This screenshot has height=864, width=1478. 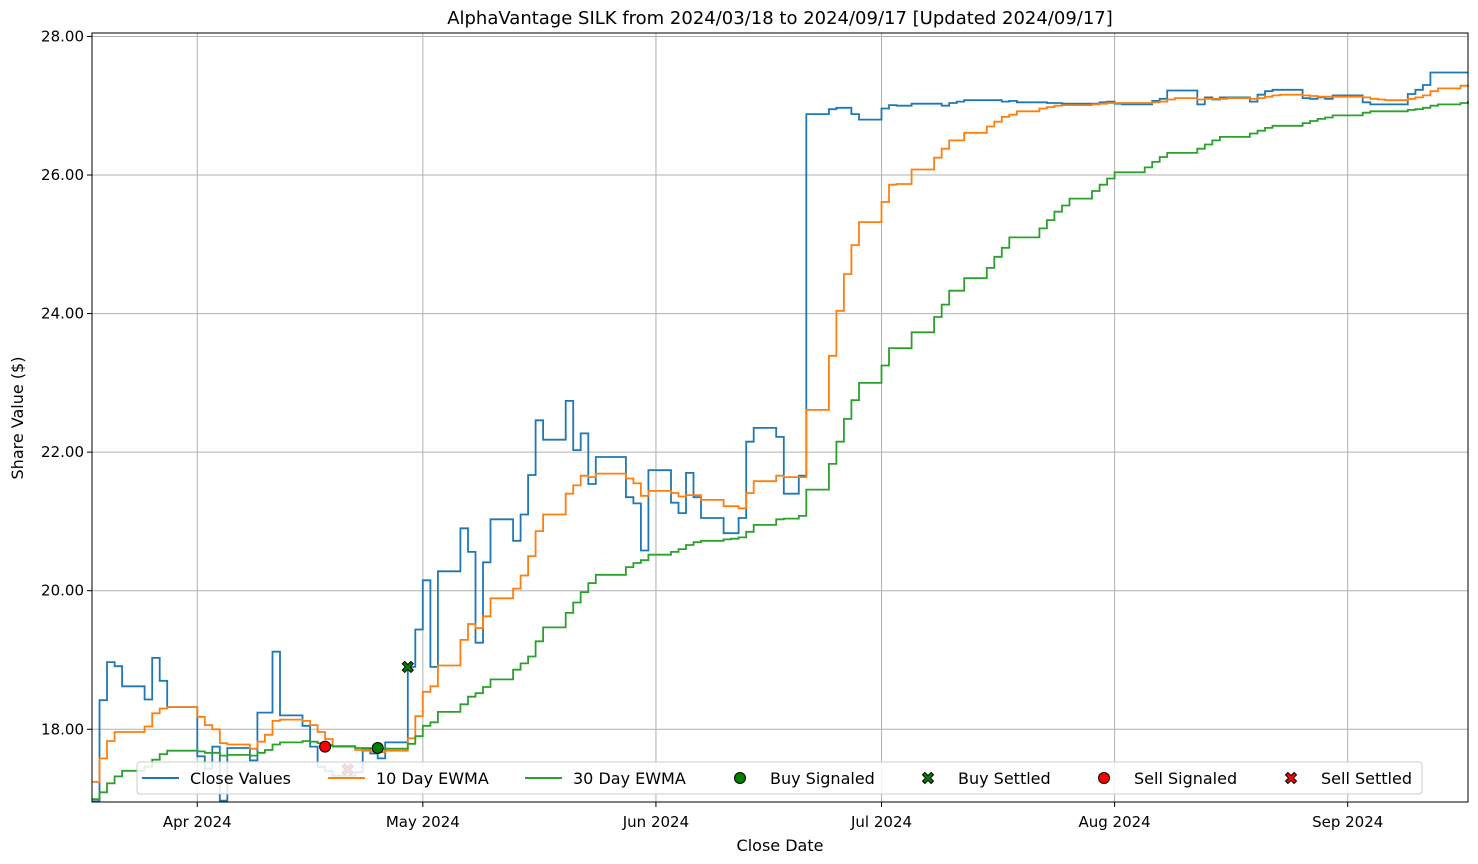 I want to click on legend-box, so click(x=779, y=778).